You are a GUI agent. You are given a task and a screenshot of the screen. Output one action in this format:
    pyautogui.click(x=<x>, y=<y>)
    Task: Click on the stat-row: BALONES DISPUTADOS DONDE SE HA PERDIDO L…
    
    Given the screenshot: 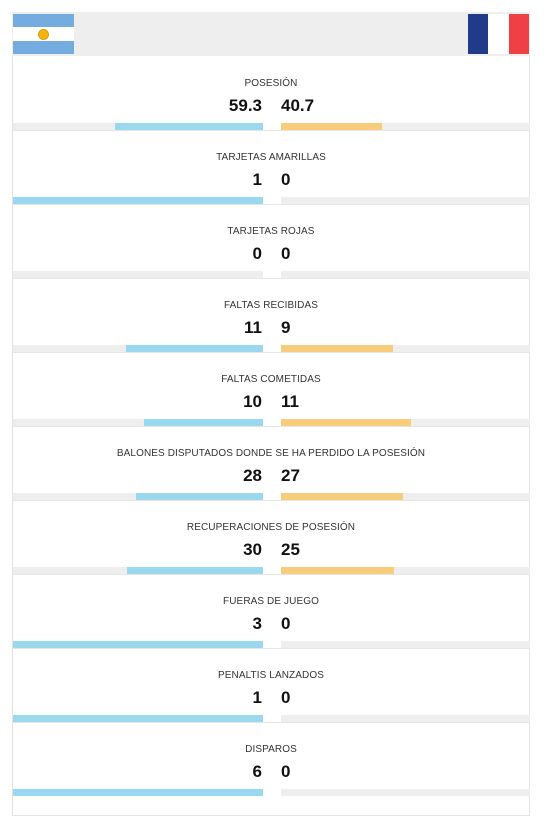 What is the action you would take?
    pyautogui.click(x=271, y=463)
    